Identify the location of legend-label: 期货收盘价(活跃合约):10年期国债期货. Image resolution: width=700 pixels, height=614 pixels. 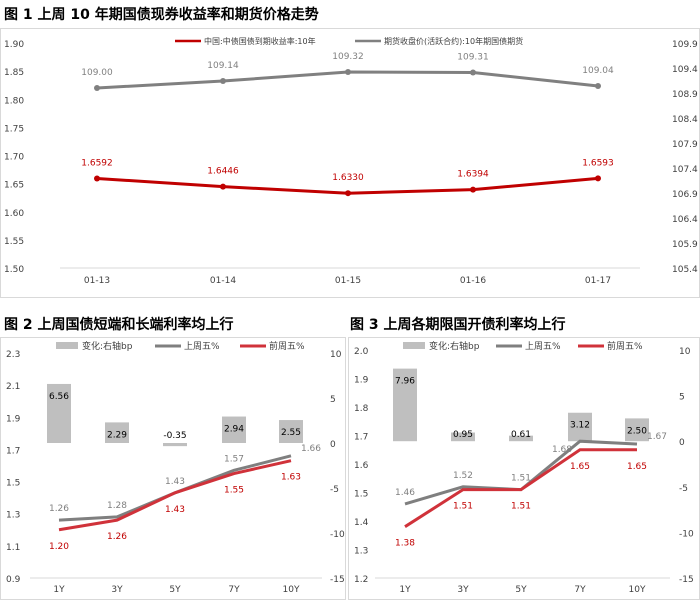
(453, 41).